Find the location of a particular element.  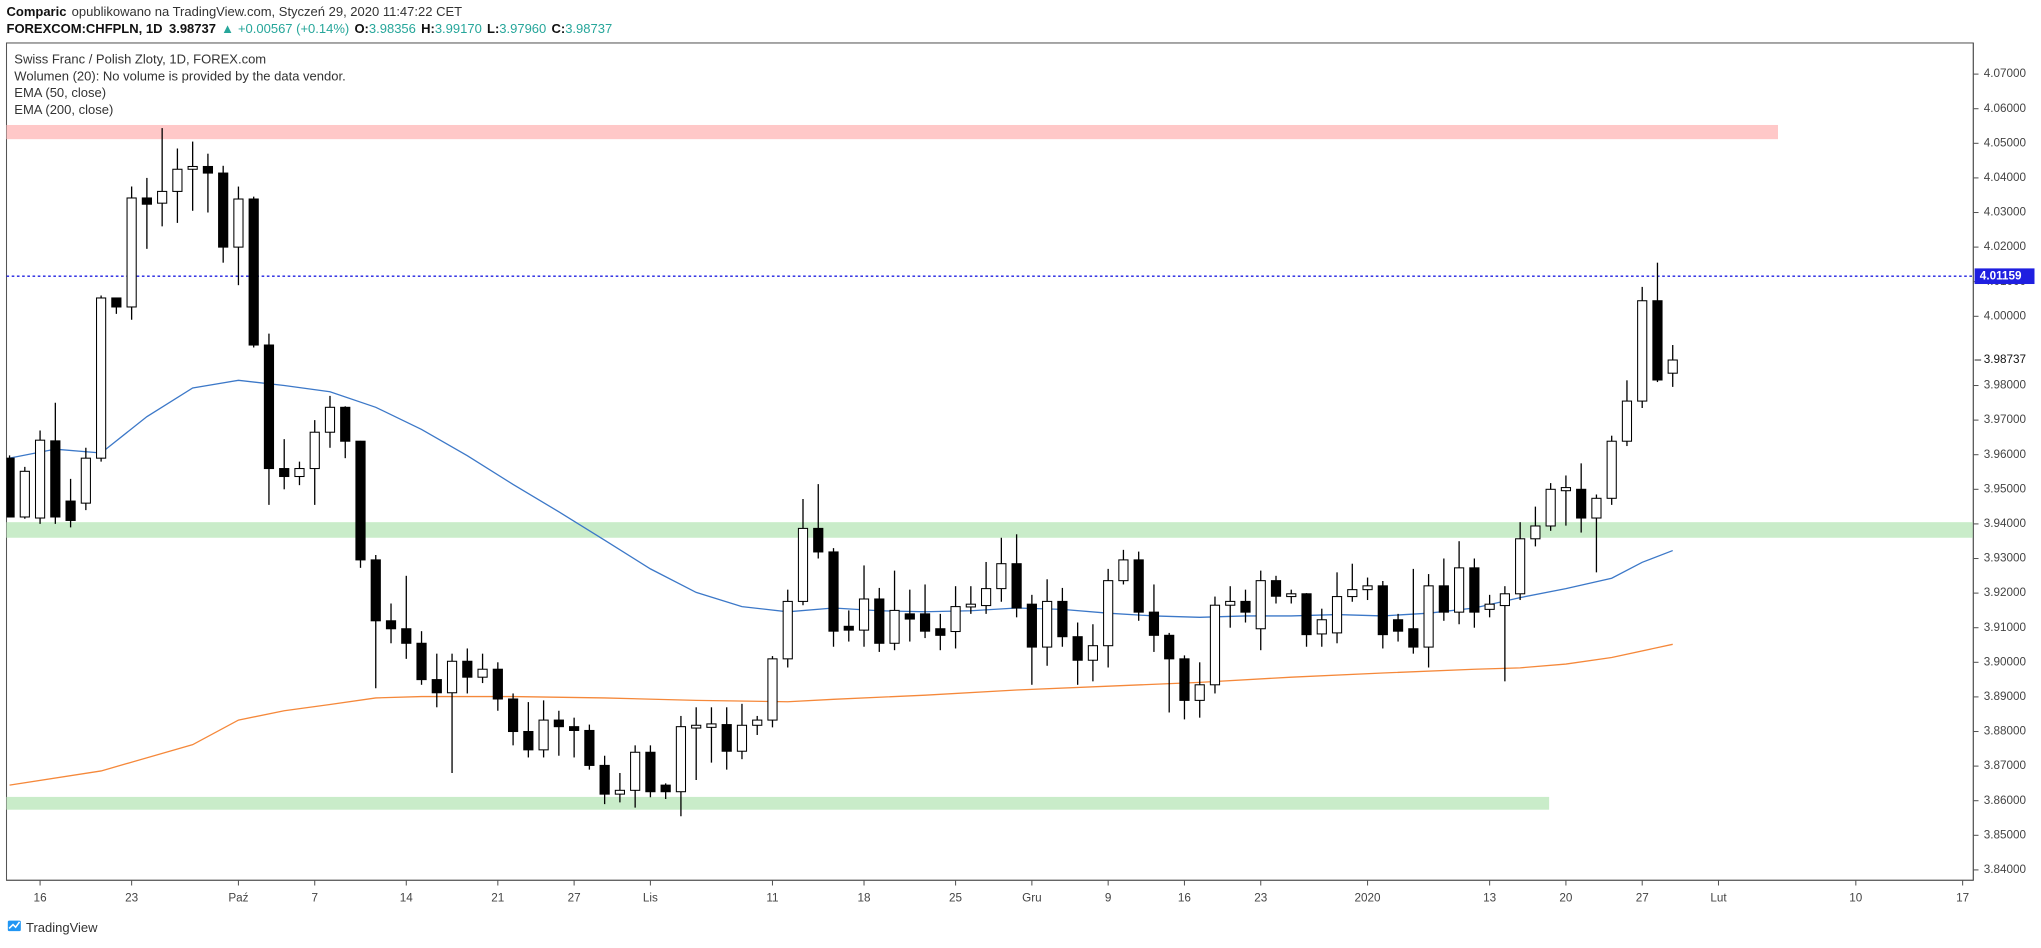

x-tick-label: 9 is located at coordinates (1108, 898).